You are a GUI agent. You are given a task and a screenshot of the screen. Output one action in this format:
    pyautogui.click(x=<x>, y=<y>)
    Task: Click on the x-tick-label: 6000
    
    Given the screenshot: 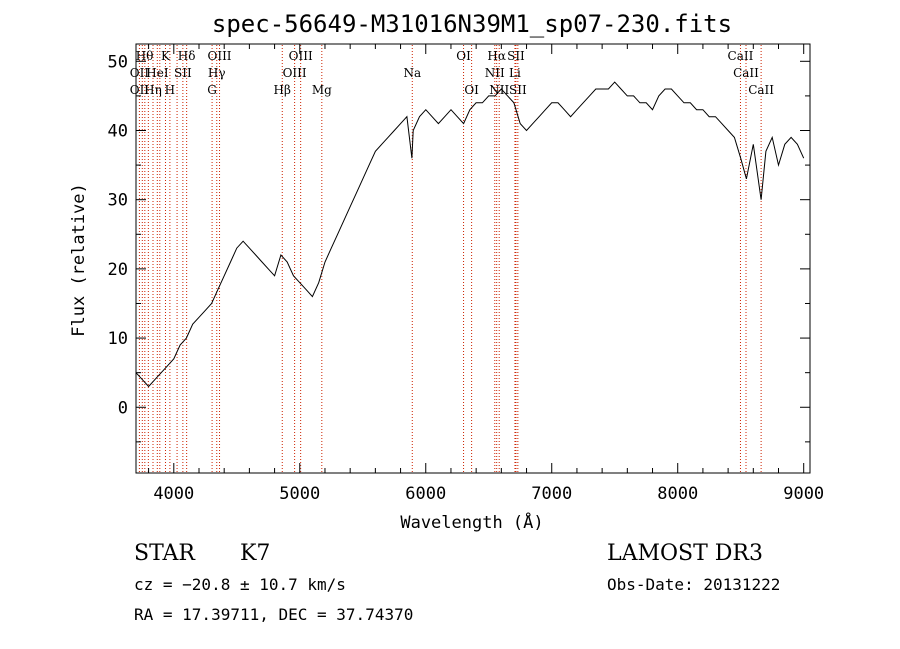 What is the action you would take?
    pyautogui.click(x=425, y=494)
    